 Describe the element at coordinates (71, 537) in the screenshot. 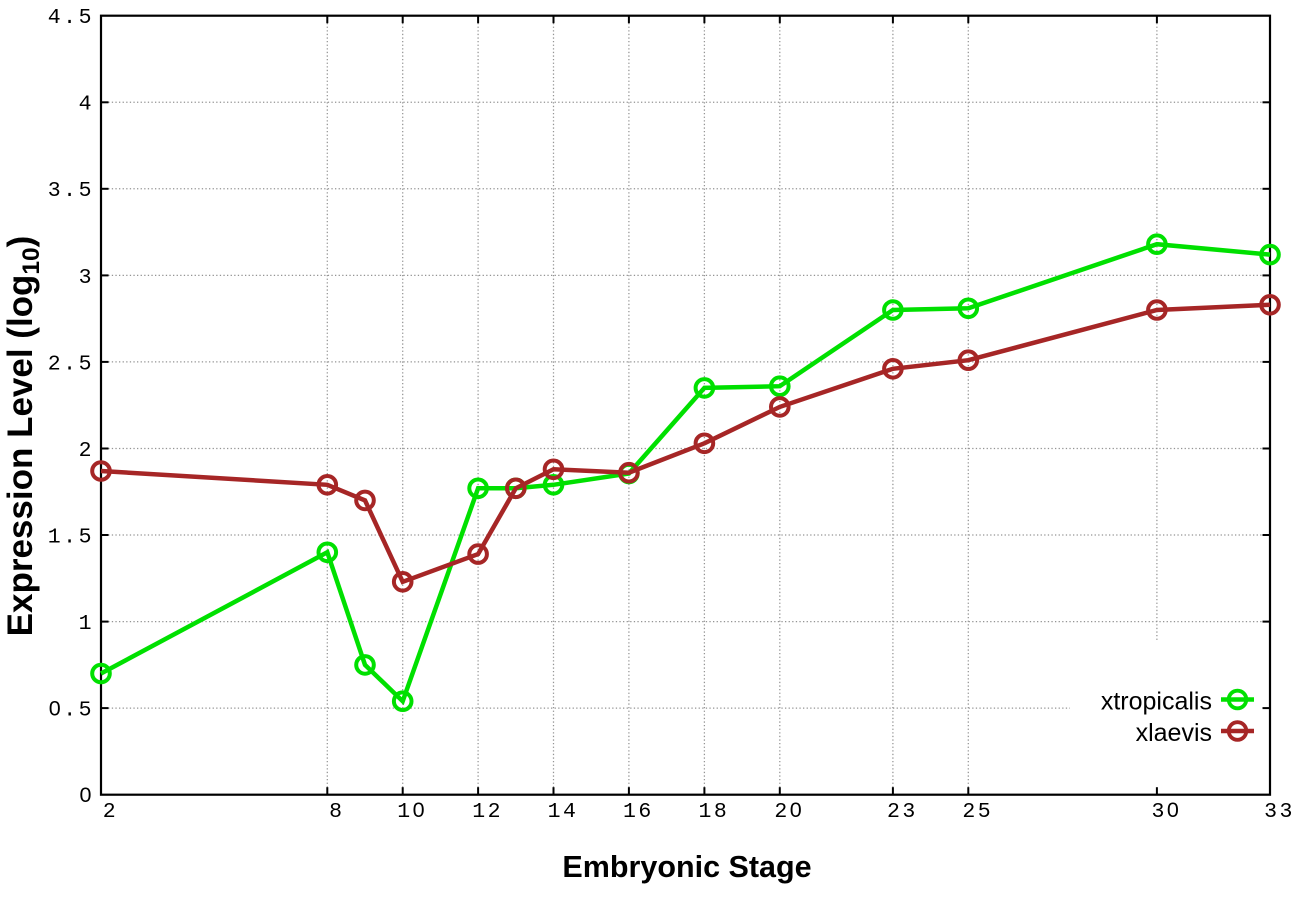

I see `svg-text: 1.5` at that location.